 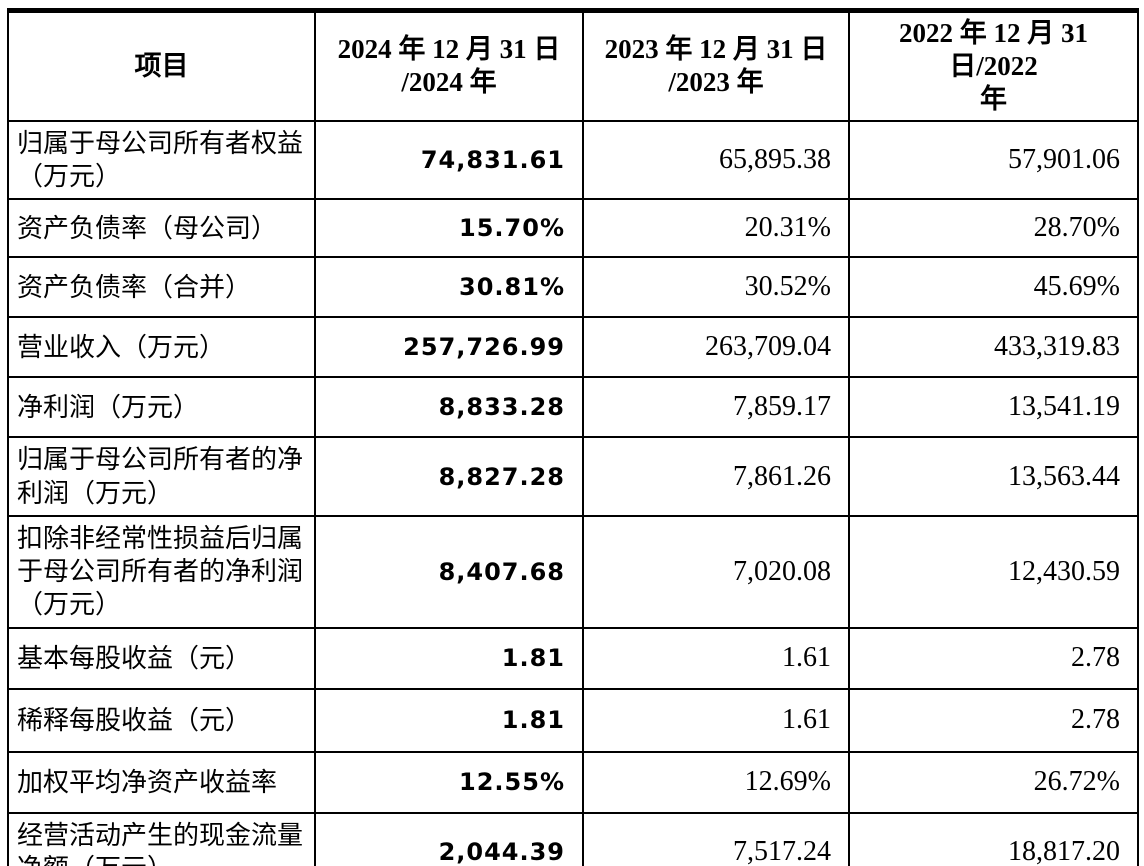 I want to click on metric-label: 资产负债率（合并）, so click(x=161, y=287).